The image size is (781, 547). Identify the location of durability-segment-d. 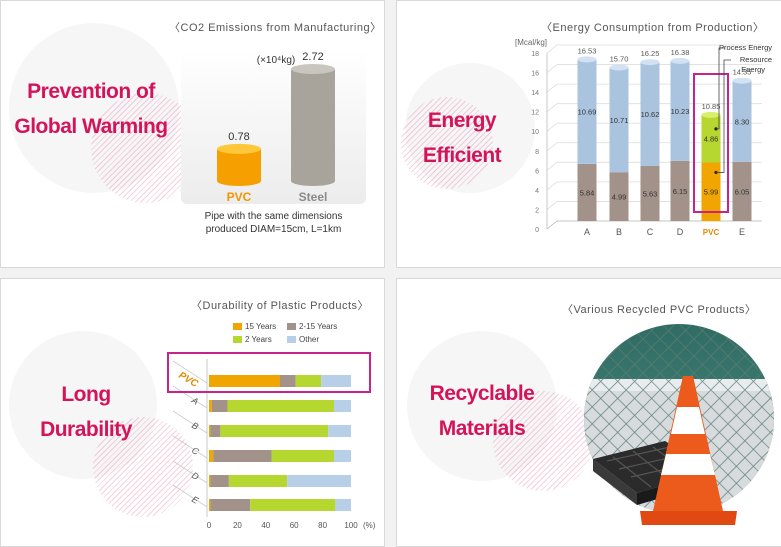
(210, 481).